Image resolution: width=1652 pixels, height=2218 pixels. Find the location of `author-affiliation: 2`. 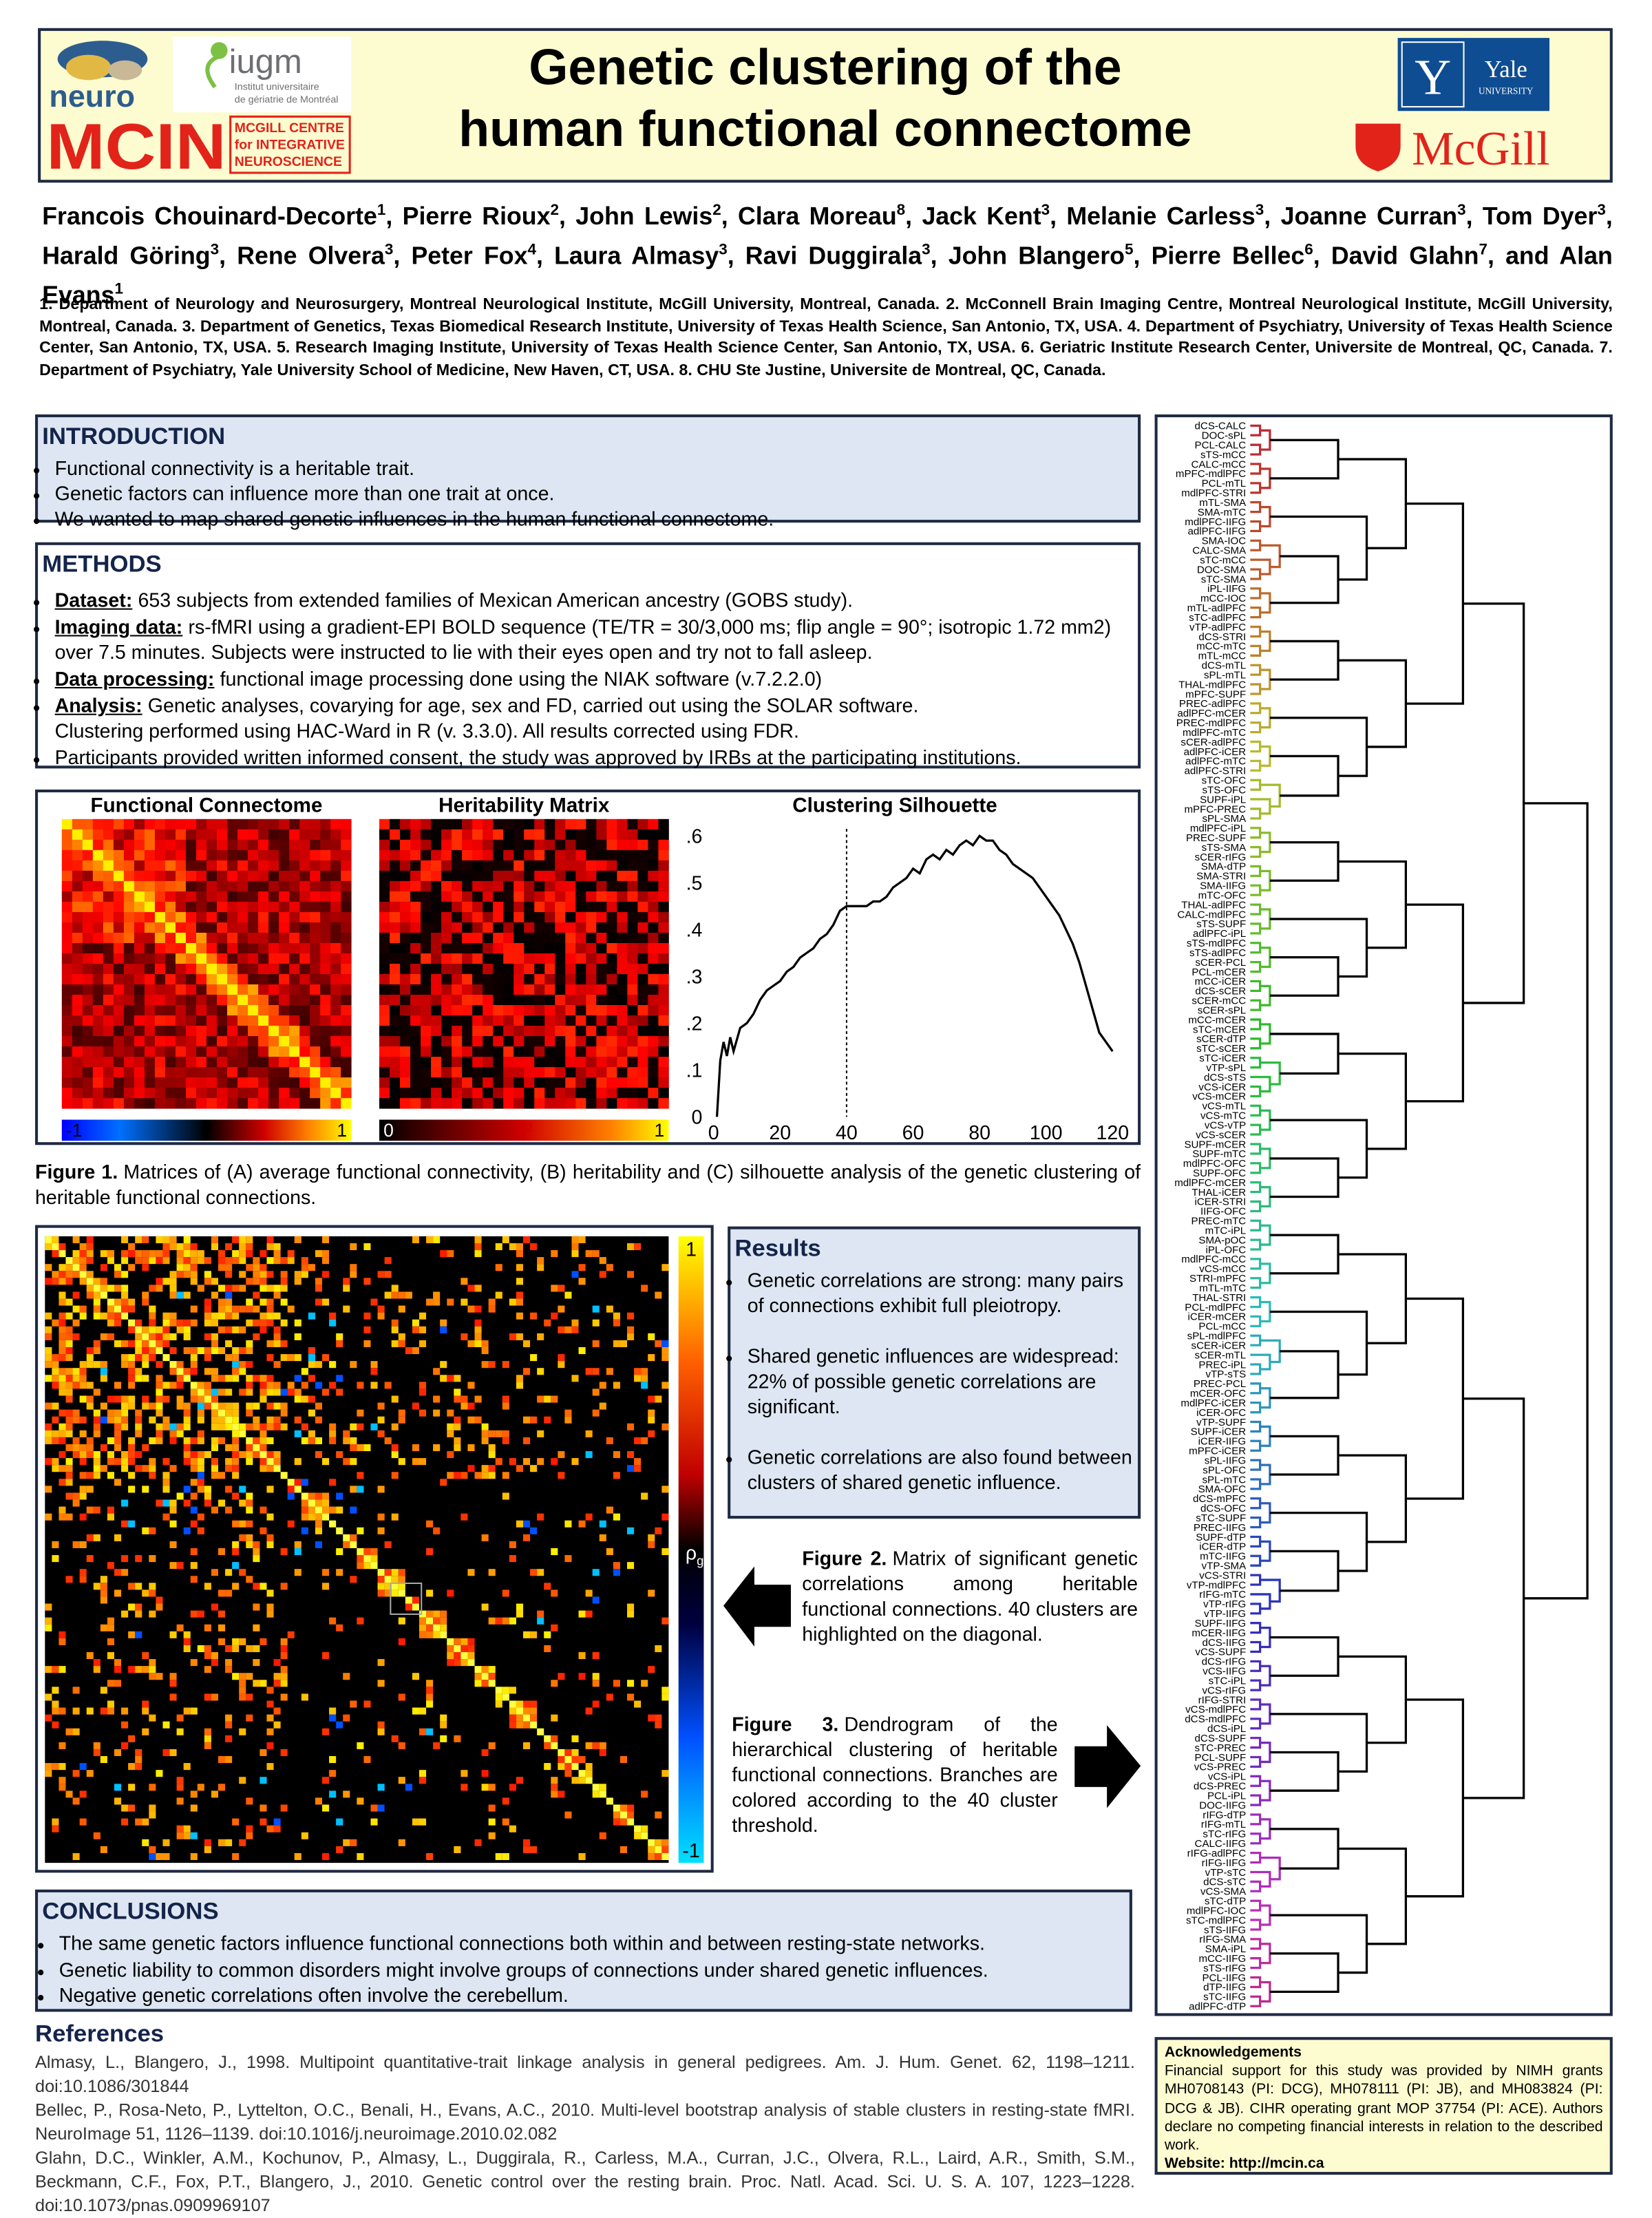

author-affiliation: 2 is located at coordinates (555, 211).